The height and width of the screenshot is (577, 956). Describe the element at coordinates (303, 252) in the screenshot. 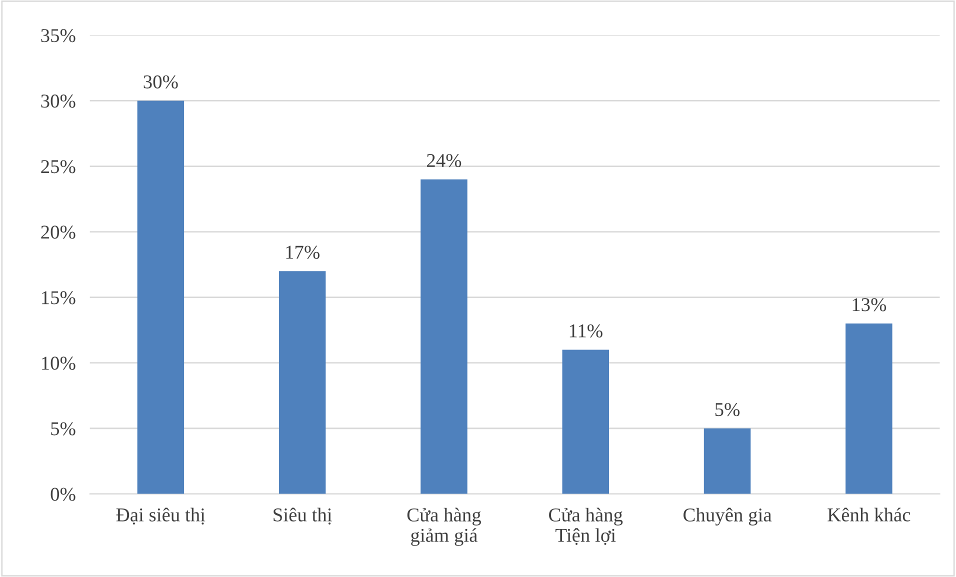

I see `data-label: 17%` at that location.